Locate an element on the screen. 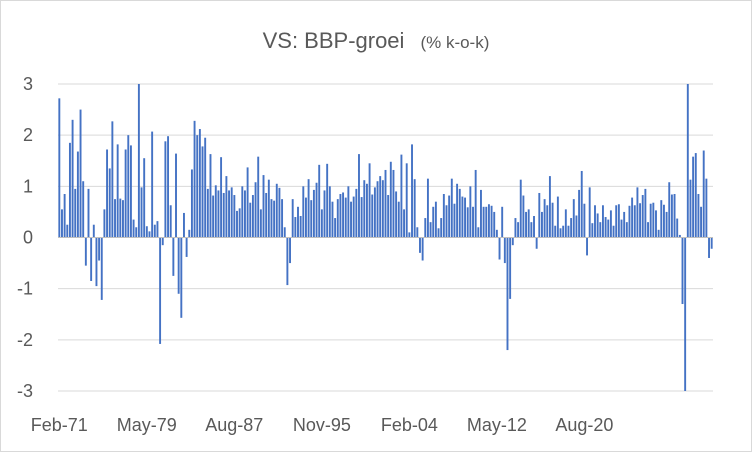  x-tick-label: May-12 is located at coordinates (497, 425).